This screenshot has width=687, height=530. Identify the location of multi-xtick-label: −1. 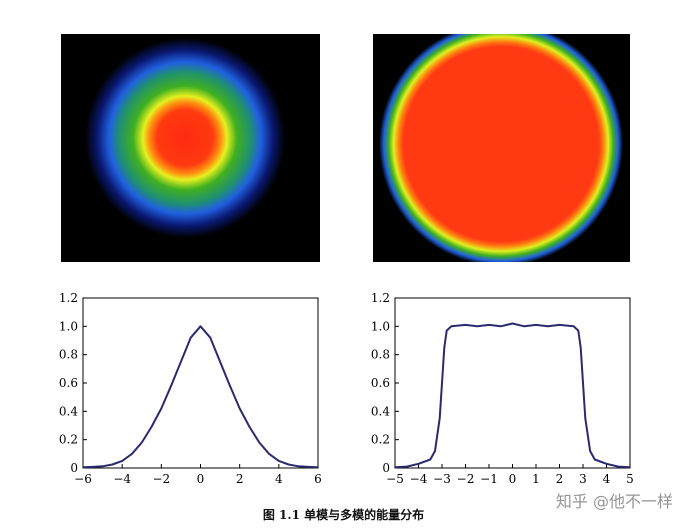
(489, 479).